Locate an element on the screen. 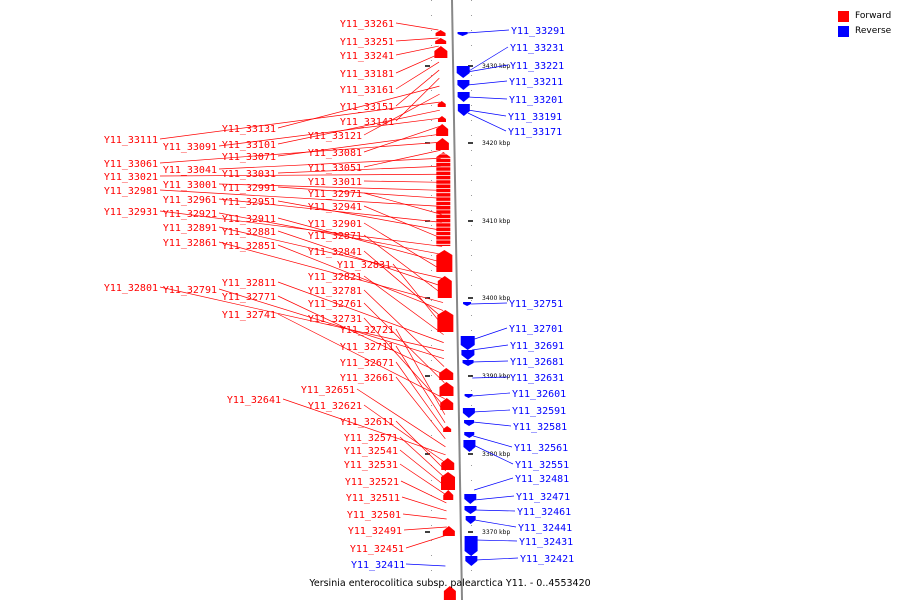 This screenshot has width=900, height=600. reverse-gene-label: Y11_32751 is located at coordinates (536, 304).